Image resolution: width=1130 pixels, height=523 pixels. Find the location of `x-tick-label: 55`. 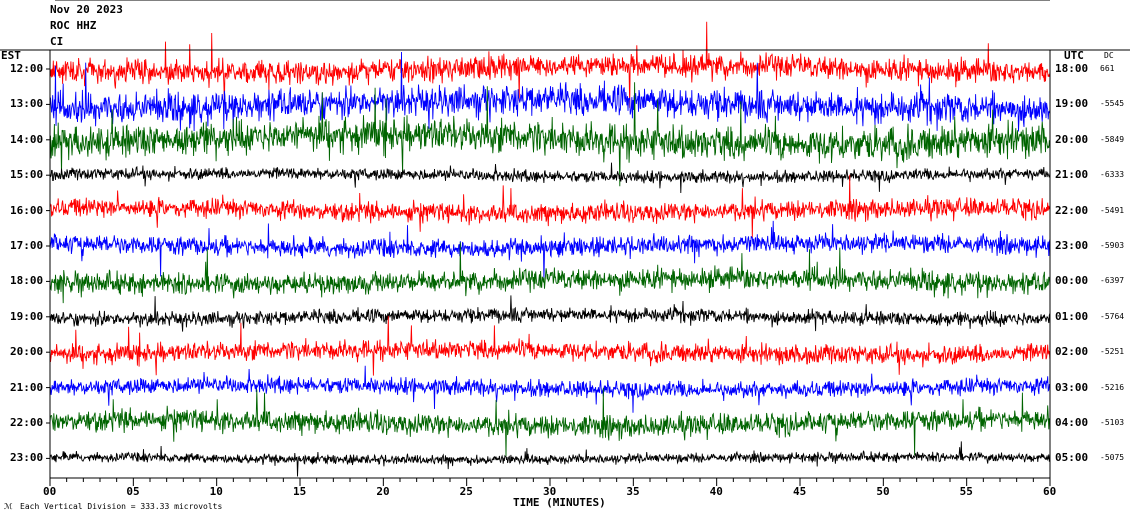

x-tick-label: 55 is located at coordinates (966, 491).